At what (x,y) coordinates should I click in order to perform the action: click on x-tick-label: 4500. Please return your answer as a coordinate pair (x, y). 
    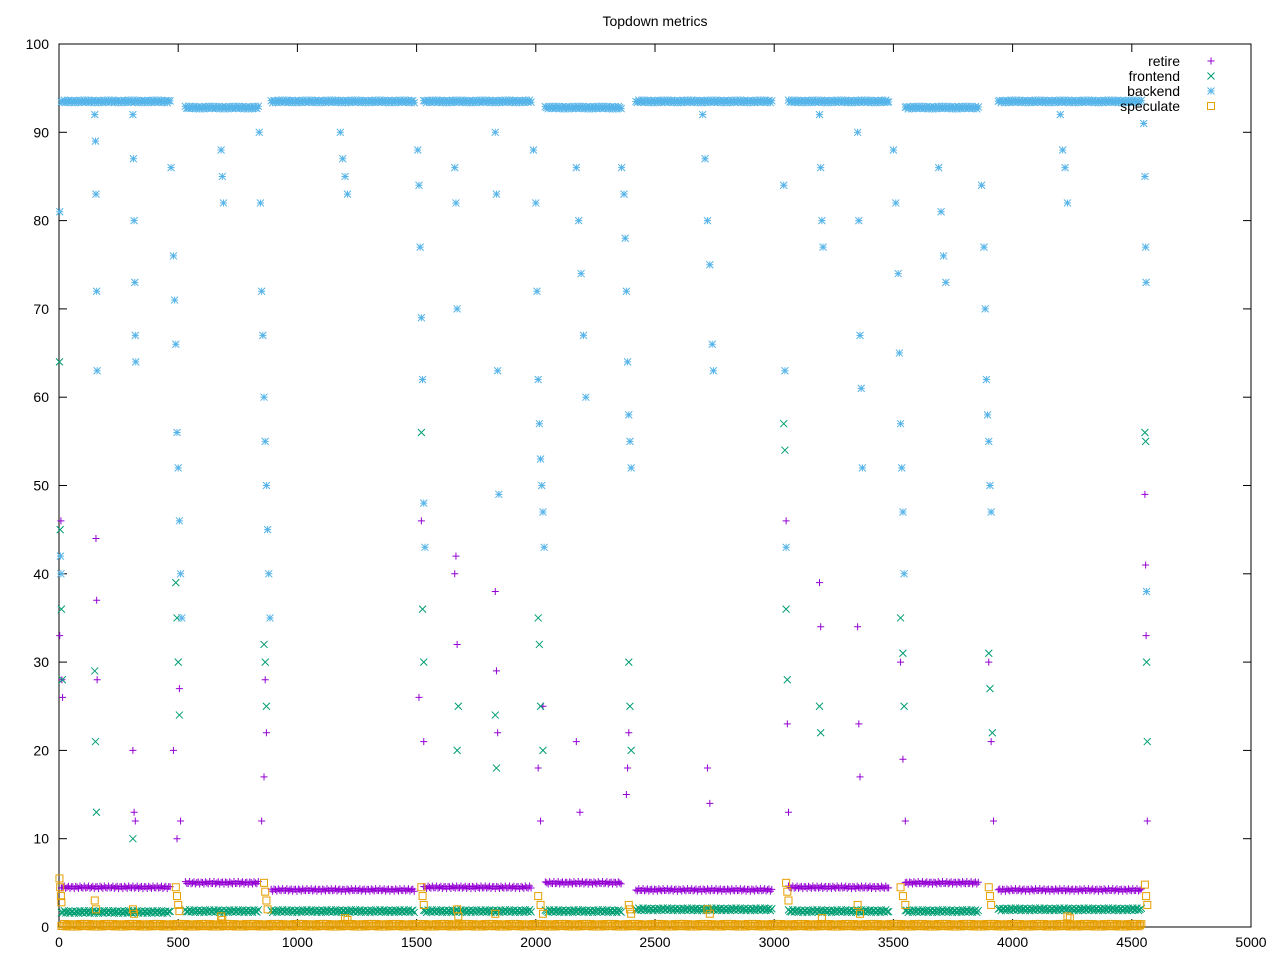
    Looking at the image, I should click on (1131, 942).